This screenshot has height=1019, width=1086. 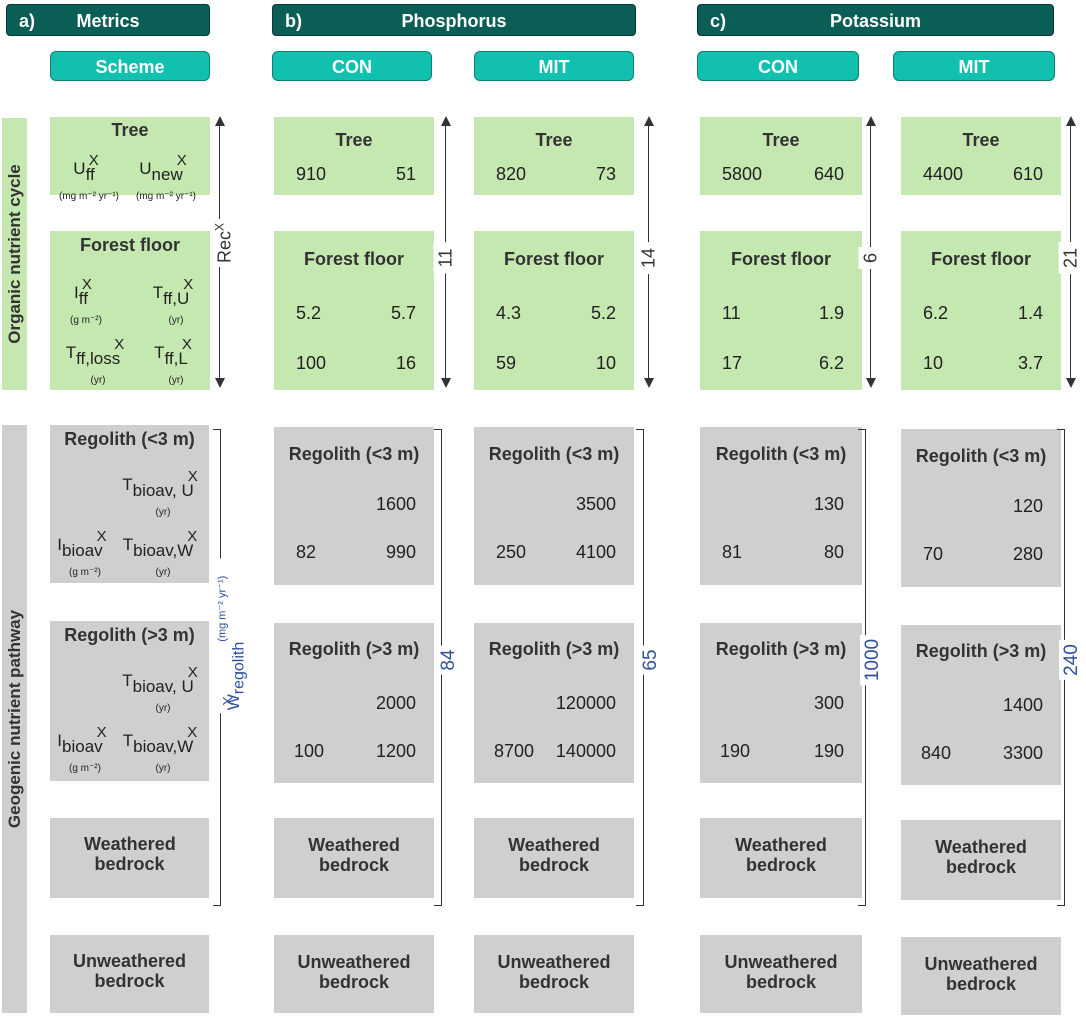 What do you see at coordinates (718, 21) in the screenshot?
I see `panel-tag: c)` at bounding box center [718, 21].